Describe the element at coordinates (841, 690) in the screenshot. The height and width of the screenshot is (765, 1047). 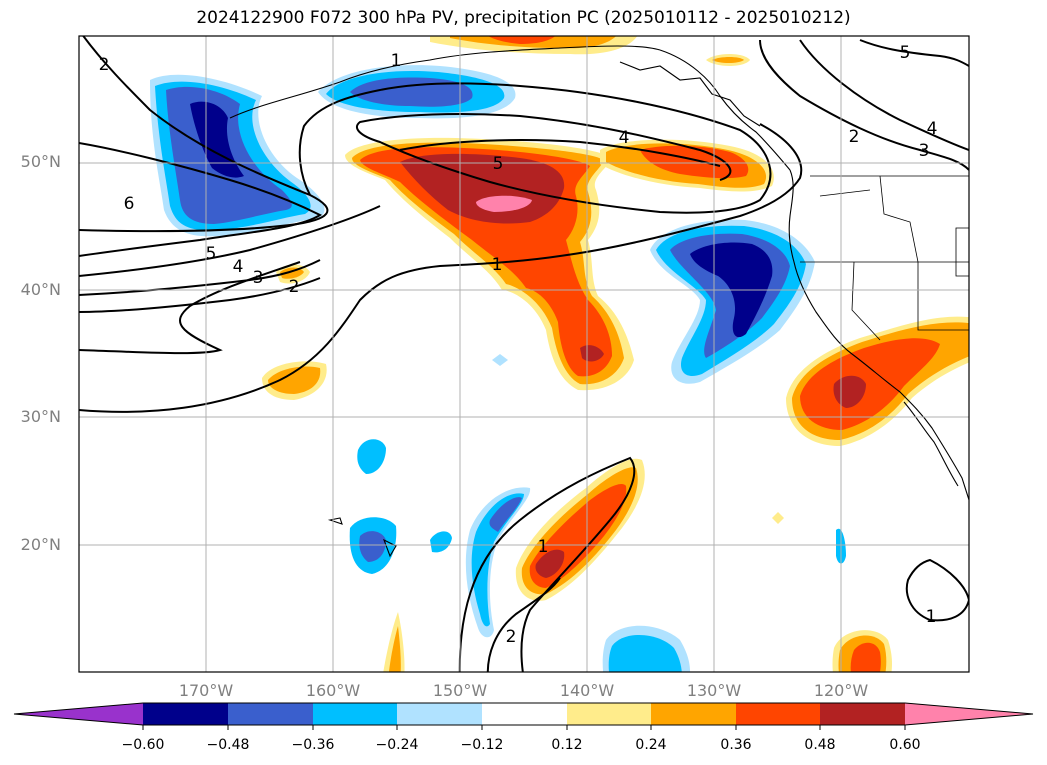
I see `longitude-label: 120°W` at that location.